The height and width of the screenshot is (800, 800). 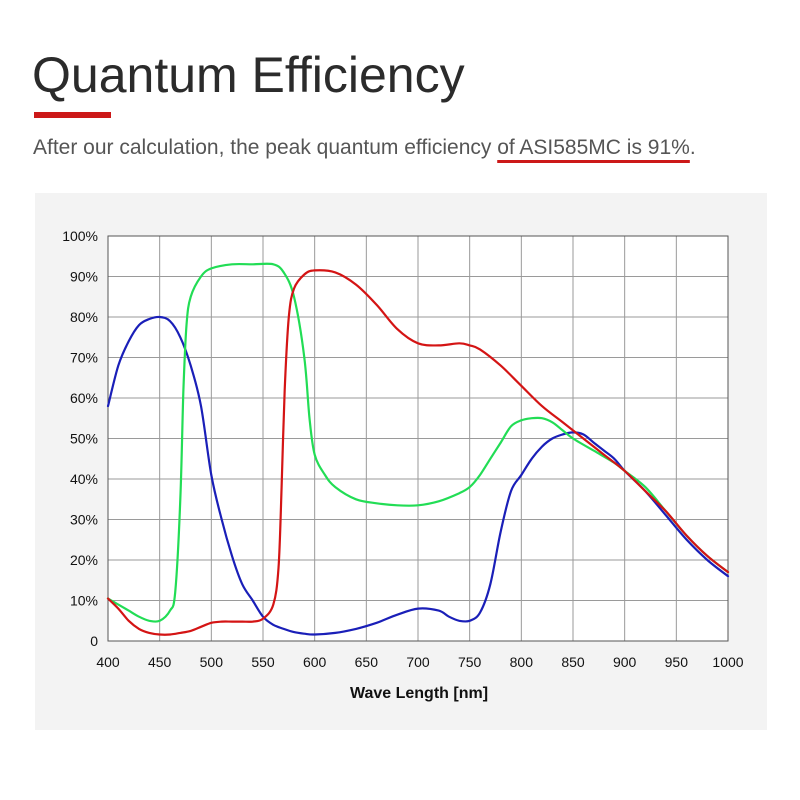 I want to click on x-tick-label: 800, so click(x=522, y=662).